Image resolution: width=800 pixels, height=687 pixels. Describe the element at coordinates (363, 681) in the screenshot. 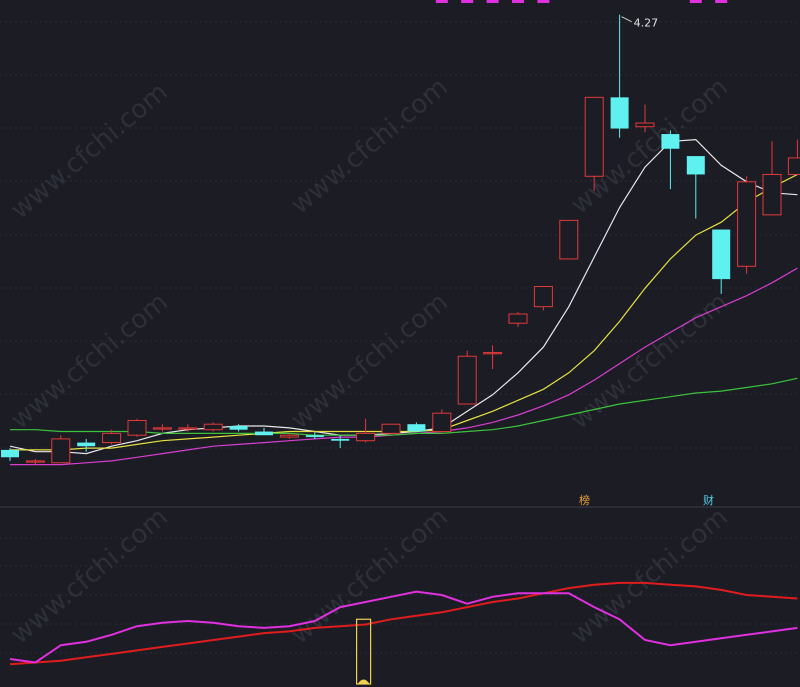

I see `signal-bar-cap` at that location.